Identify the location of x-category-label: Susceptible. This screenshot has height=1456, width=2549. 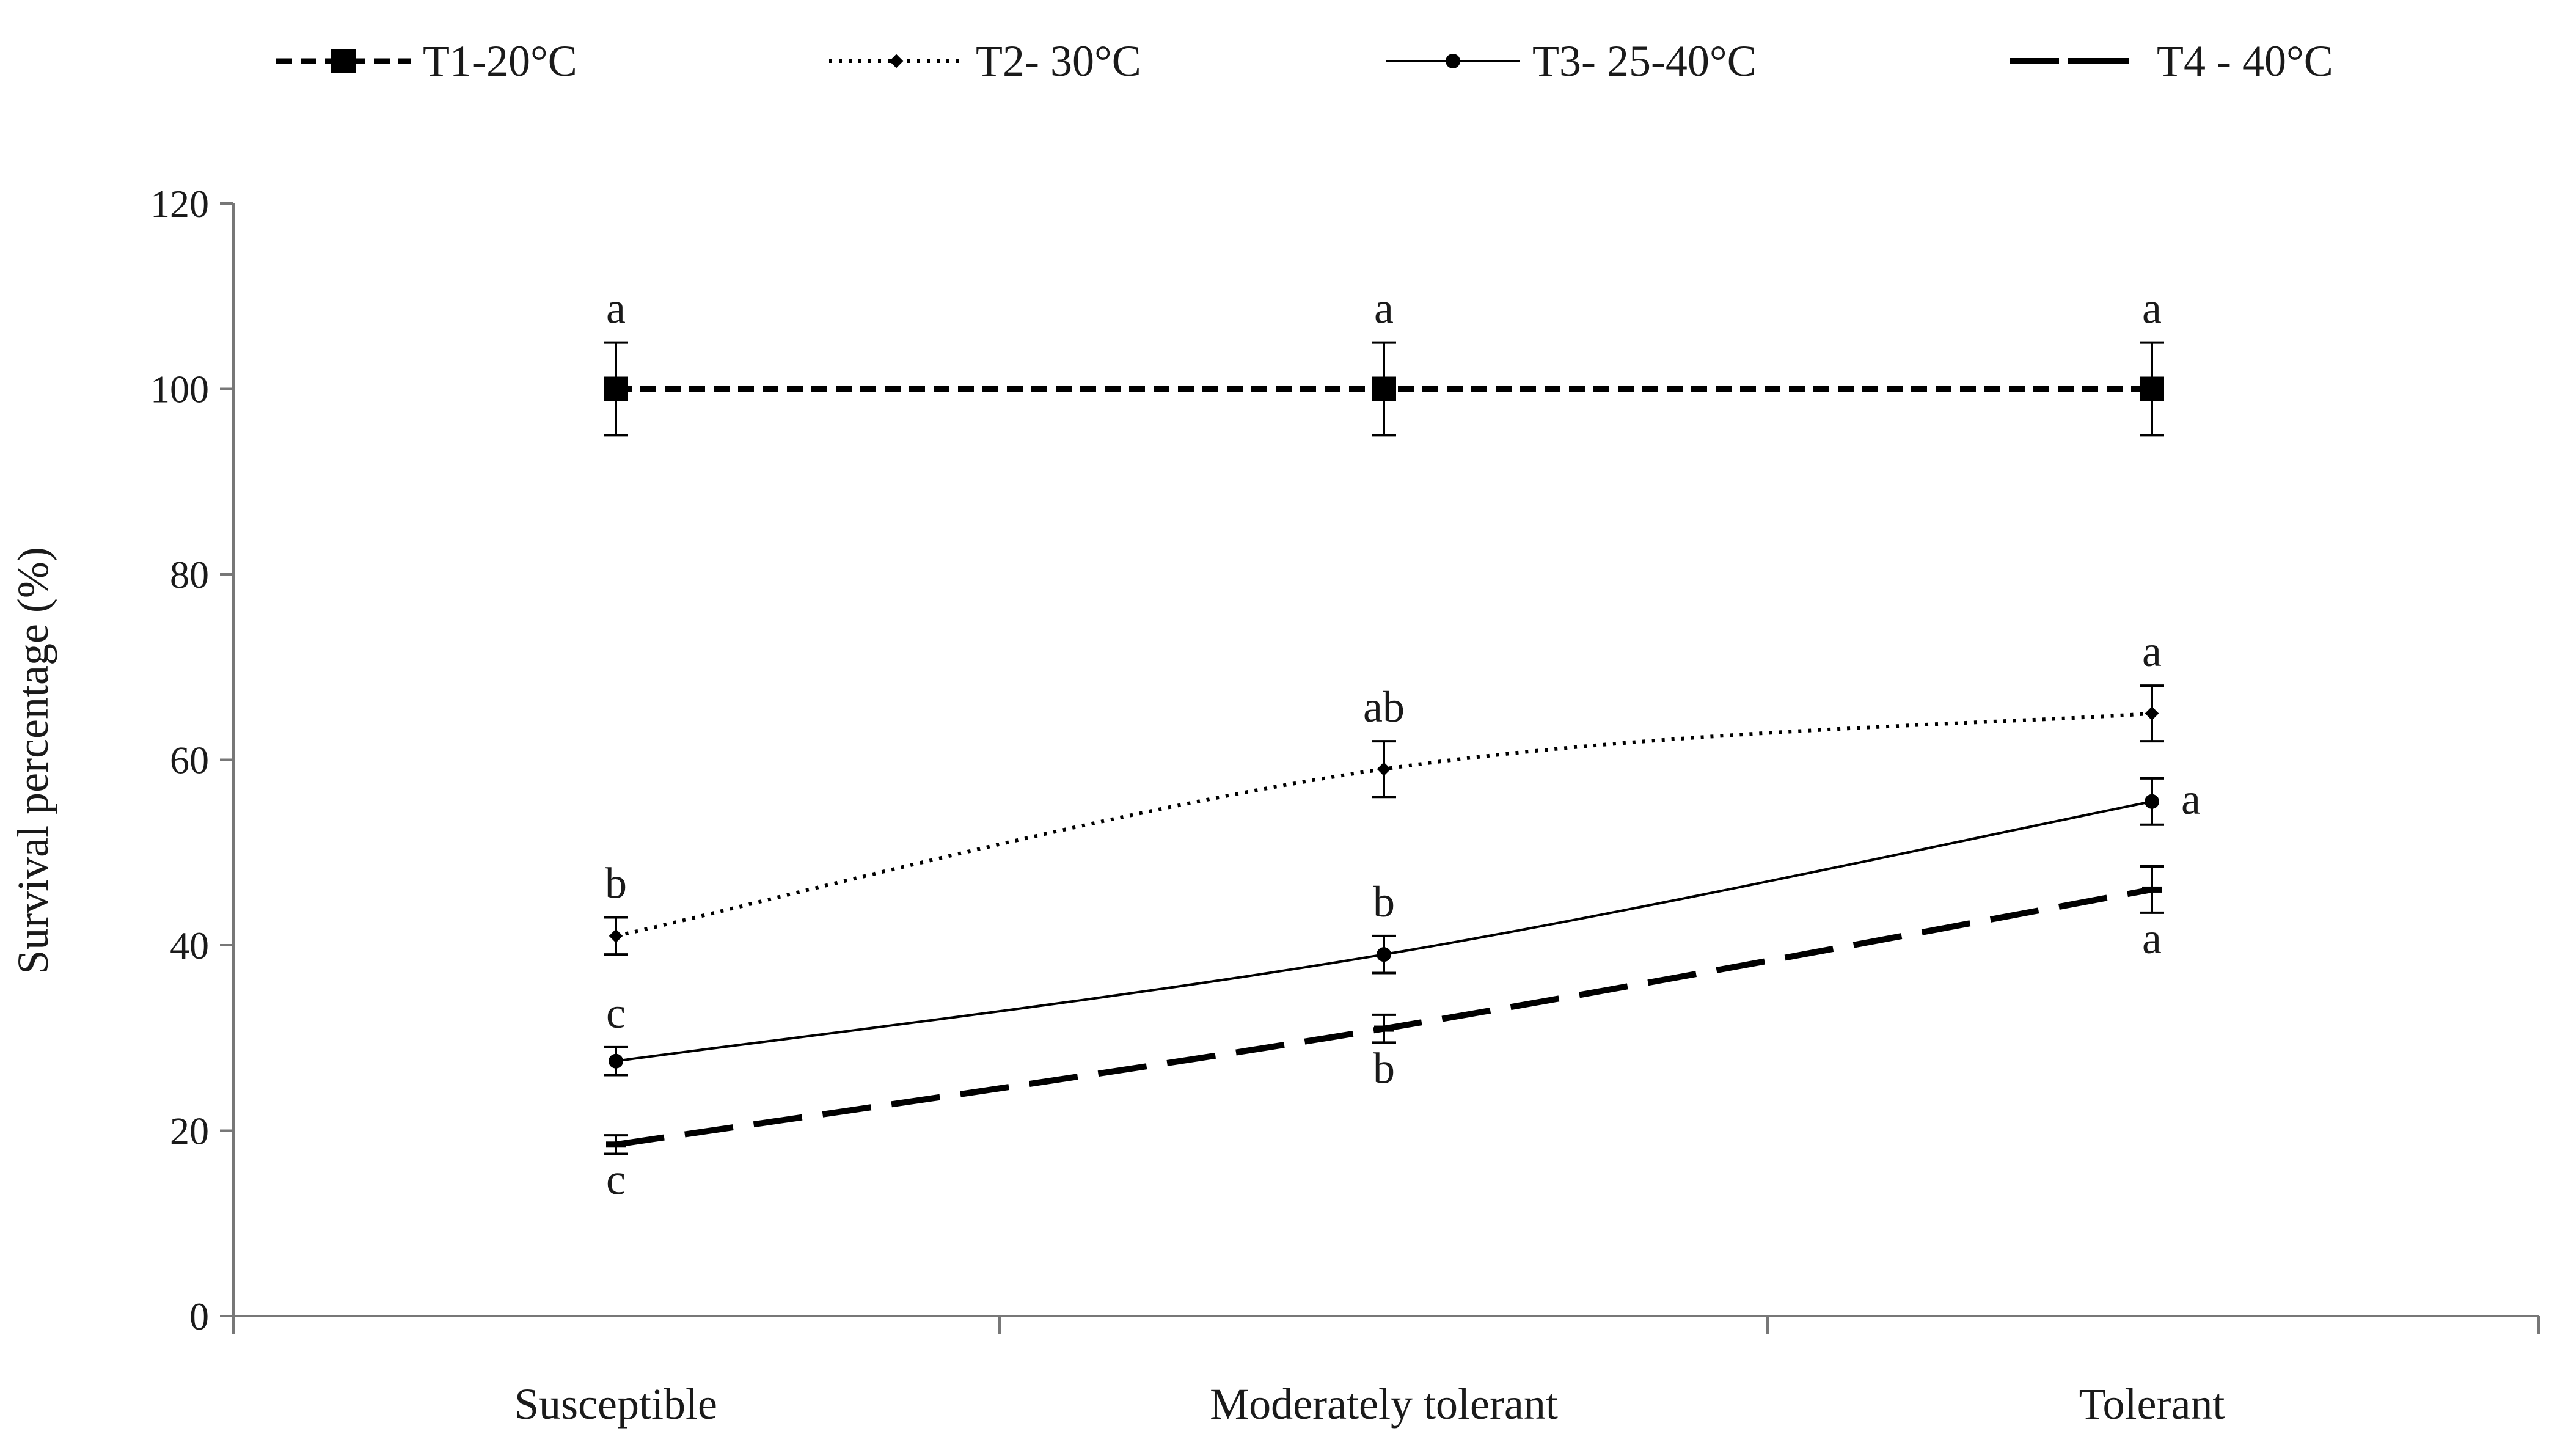
(615, 1404).